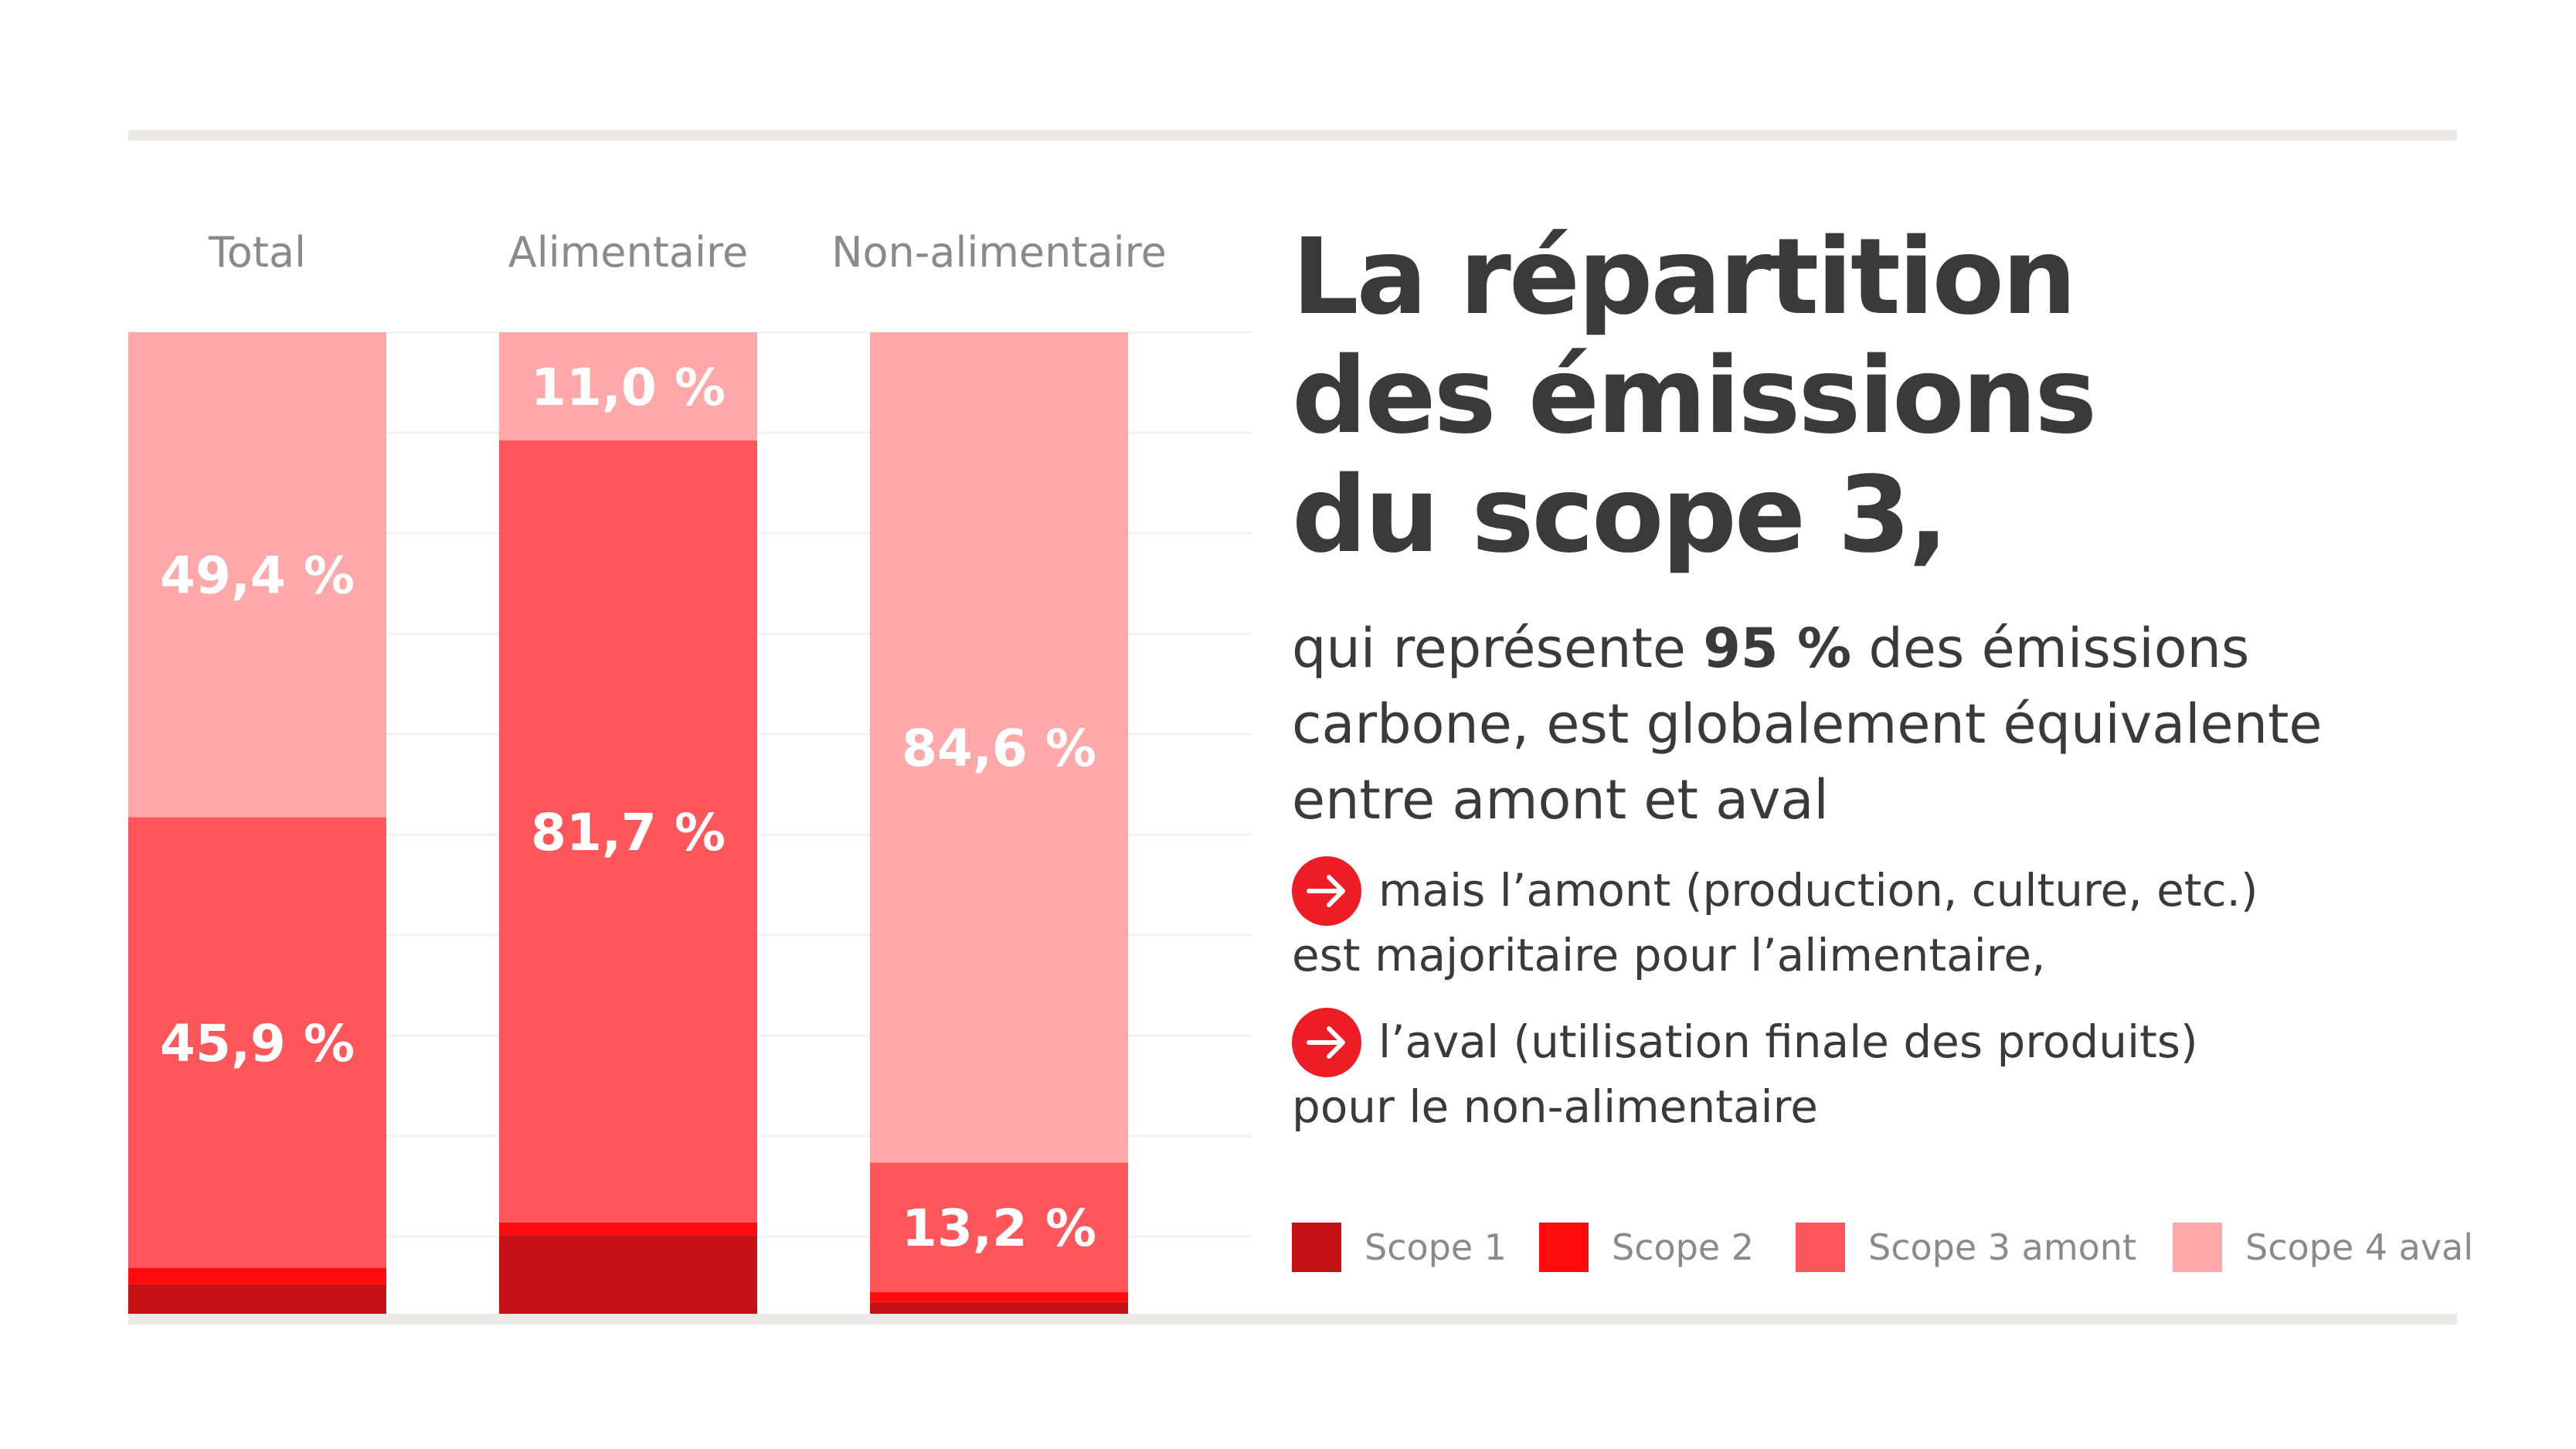  Describe the element at coordinates (1788, 1042) in the screenshot. I see `bullet-aval-line-1: l’aval (utilisation finale des produits)` at that location.